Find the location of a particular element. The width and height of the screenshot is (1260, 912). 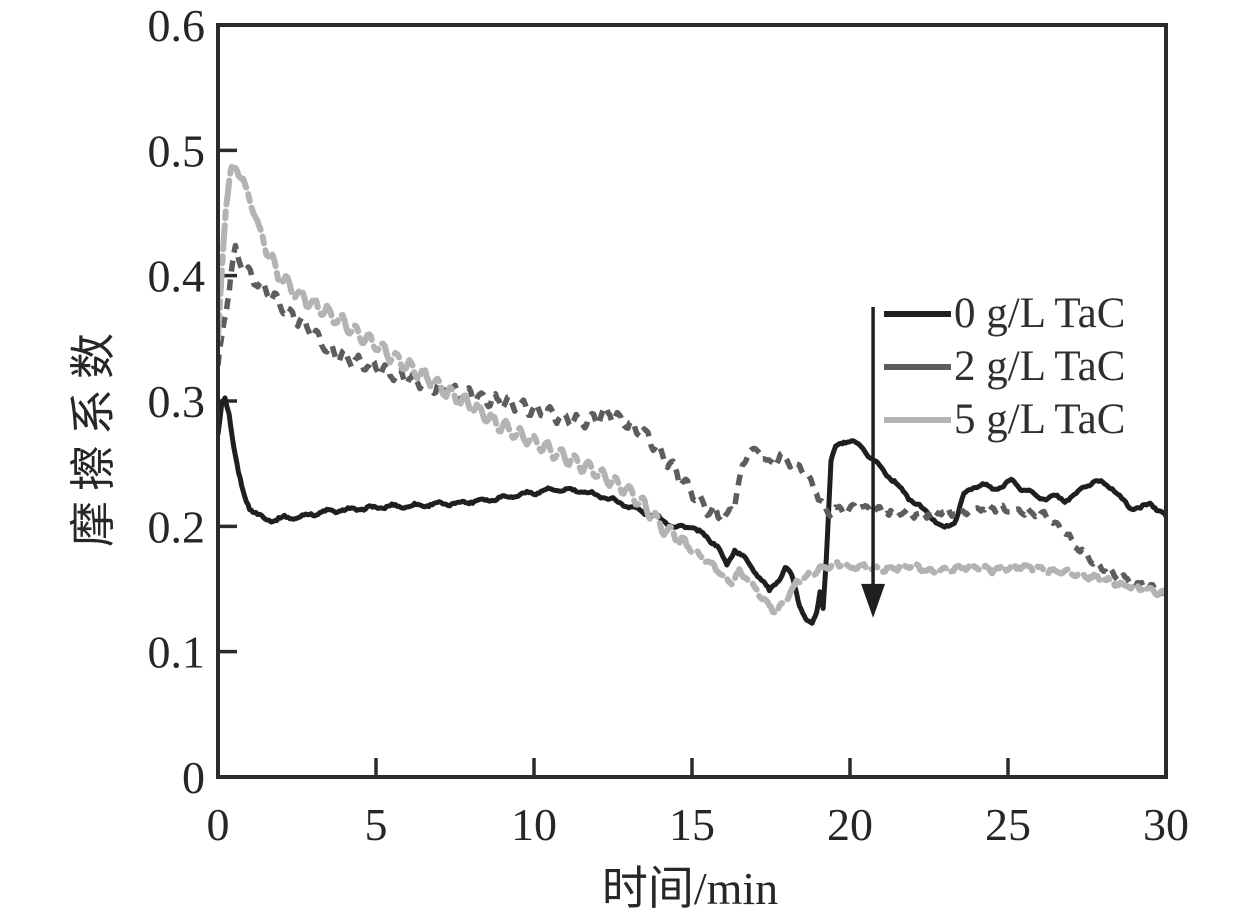

x-tick-label: 30 is located at coordinates (1166, 824).